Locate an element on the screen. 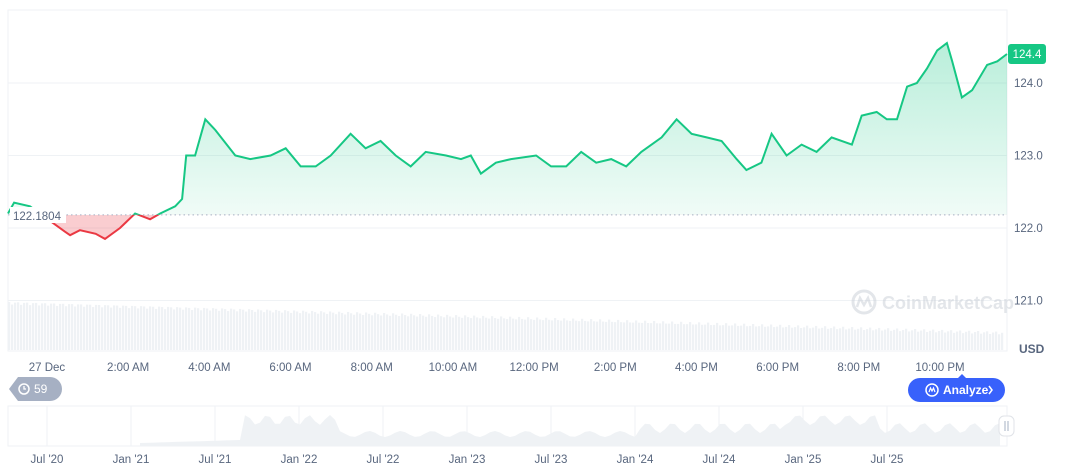  x-tick-label: 2:00 AM is located at coordinates (128, 368).